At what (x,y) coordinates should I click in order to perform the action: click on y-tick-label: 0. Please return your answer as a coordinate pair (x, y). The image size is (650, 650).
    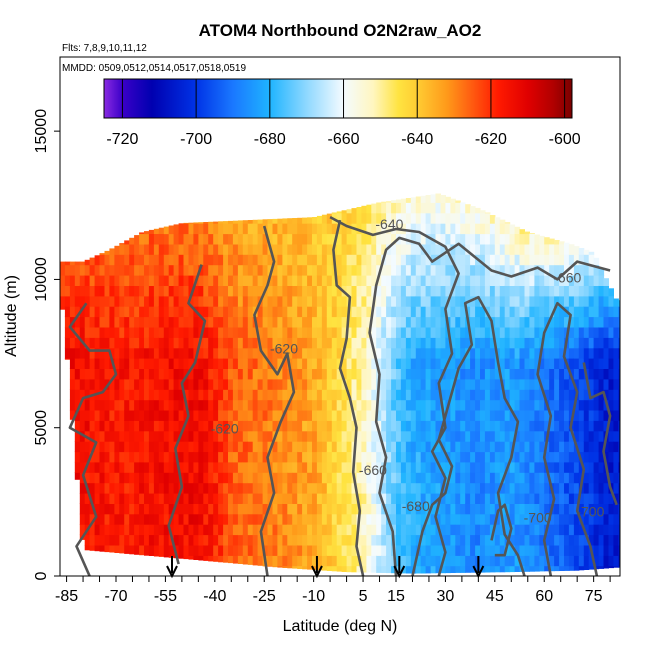
    Looking at the image, I should click on (41, 575).